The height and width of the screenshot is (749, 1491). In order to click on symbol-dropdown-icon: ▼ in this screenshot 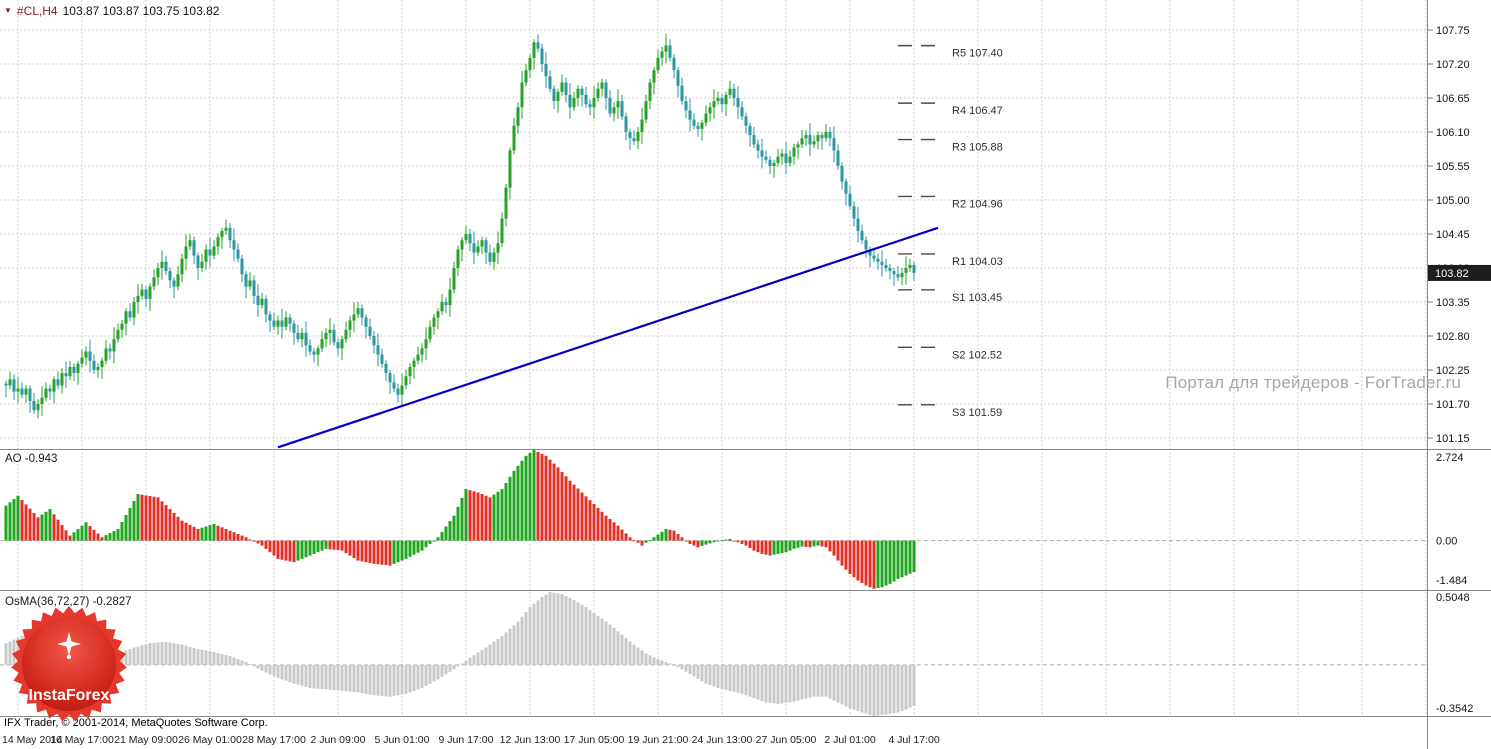, I will do `click(8, 10)`.